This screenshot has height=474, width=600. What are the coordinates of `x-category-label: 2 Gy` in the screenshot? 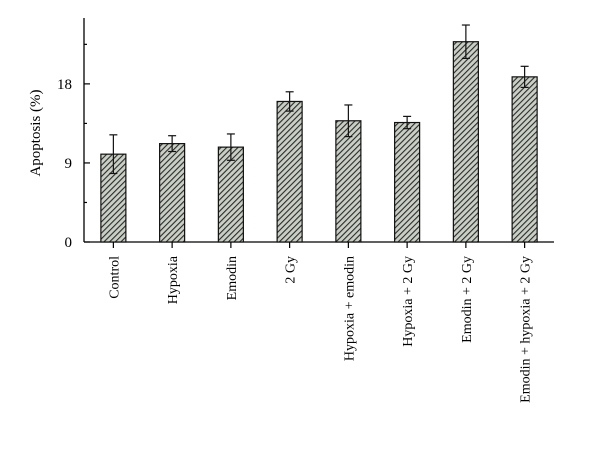 It's located at (291, 270).